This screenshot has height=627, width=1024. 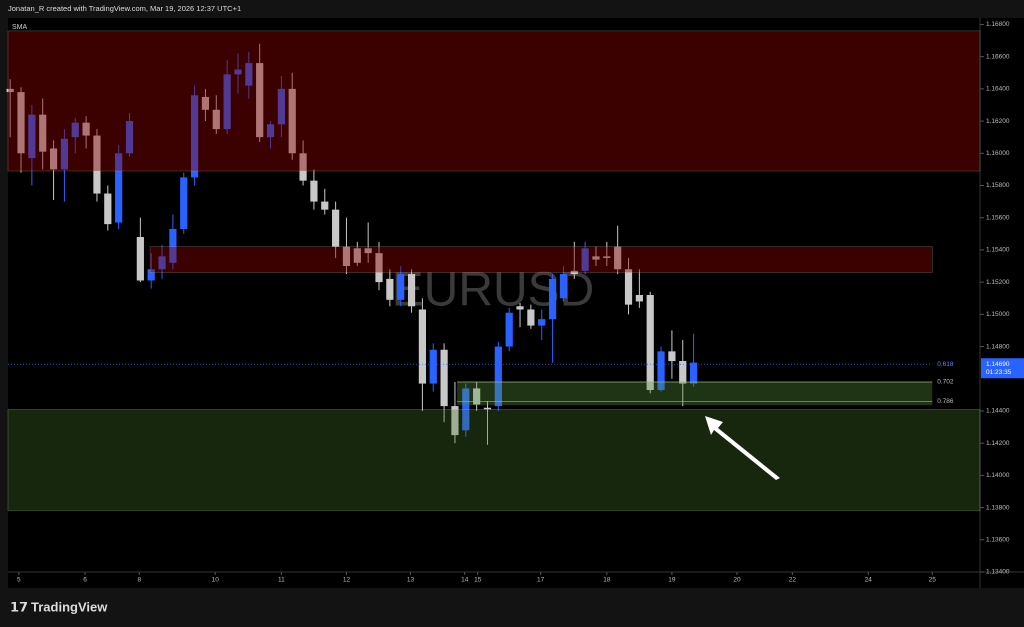 I want to click on fib-level-label: 0.618, so click(x=945, y=364).